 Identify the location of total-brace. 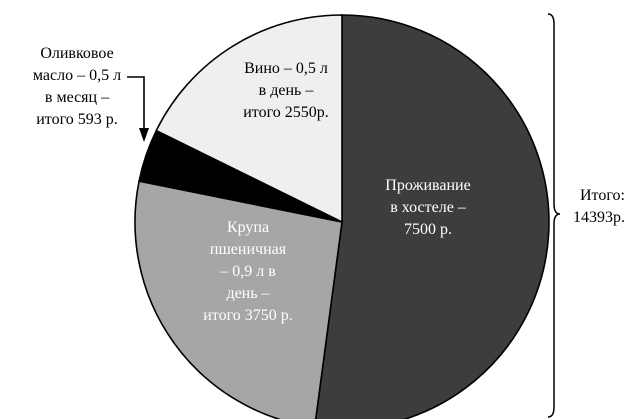
(554, 215).